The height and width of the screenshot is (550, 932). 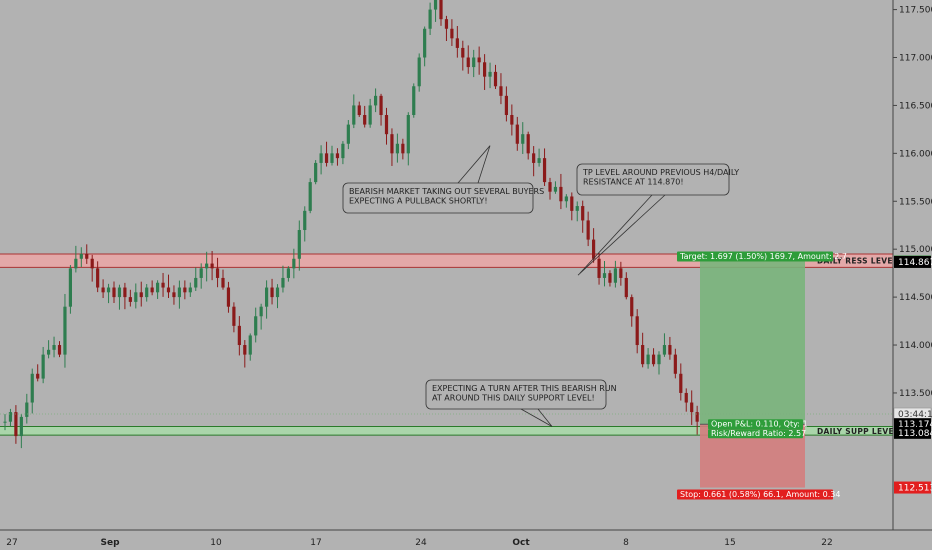 I want to click on x-tick-label: 15, so click(x=729, y=543).